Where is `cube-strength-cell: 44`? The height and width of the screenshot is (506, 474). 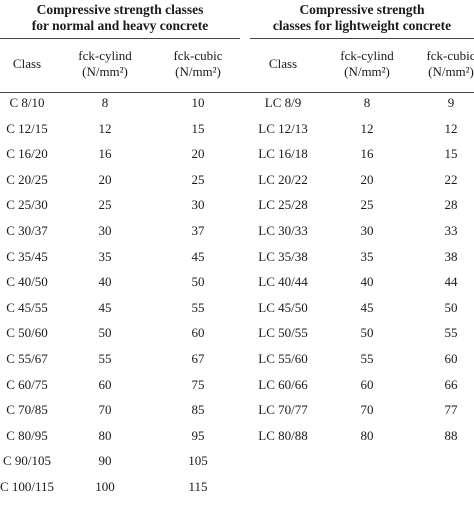 cube-strength-cell: 44 is located at coordinates (451, 281).